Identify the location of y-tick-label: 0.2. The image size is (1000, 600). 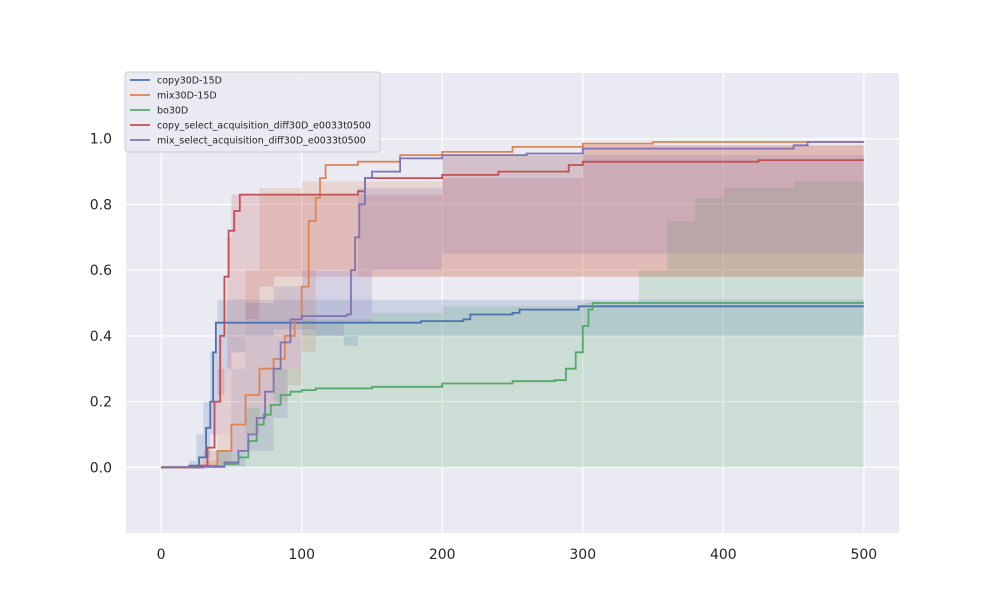
(101, 403).